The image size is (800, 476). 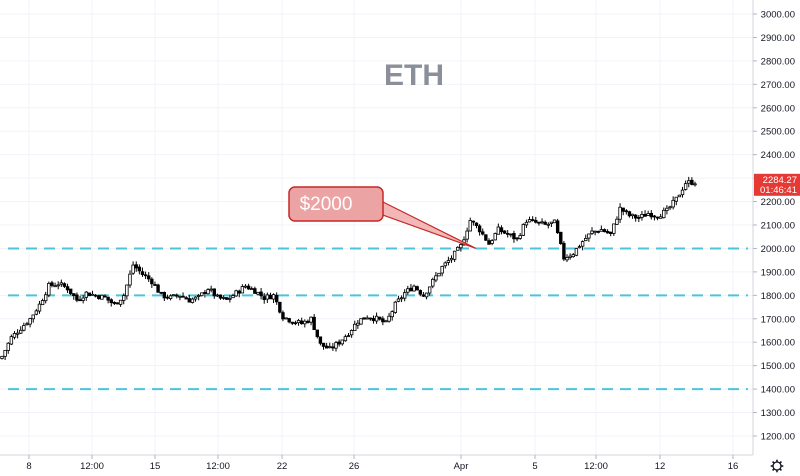 I want to click on price-axis-tick-label: 2600.00, so click(x=778, y=108).